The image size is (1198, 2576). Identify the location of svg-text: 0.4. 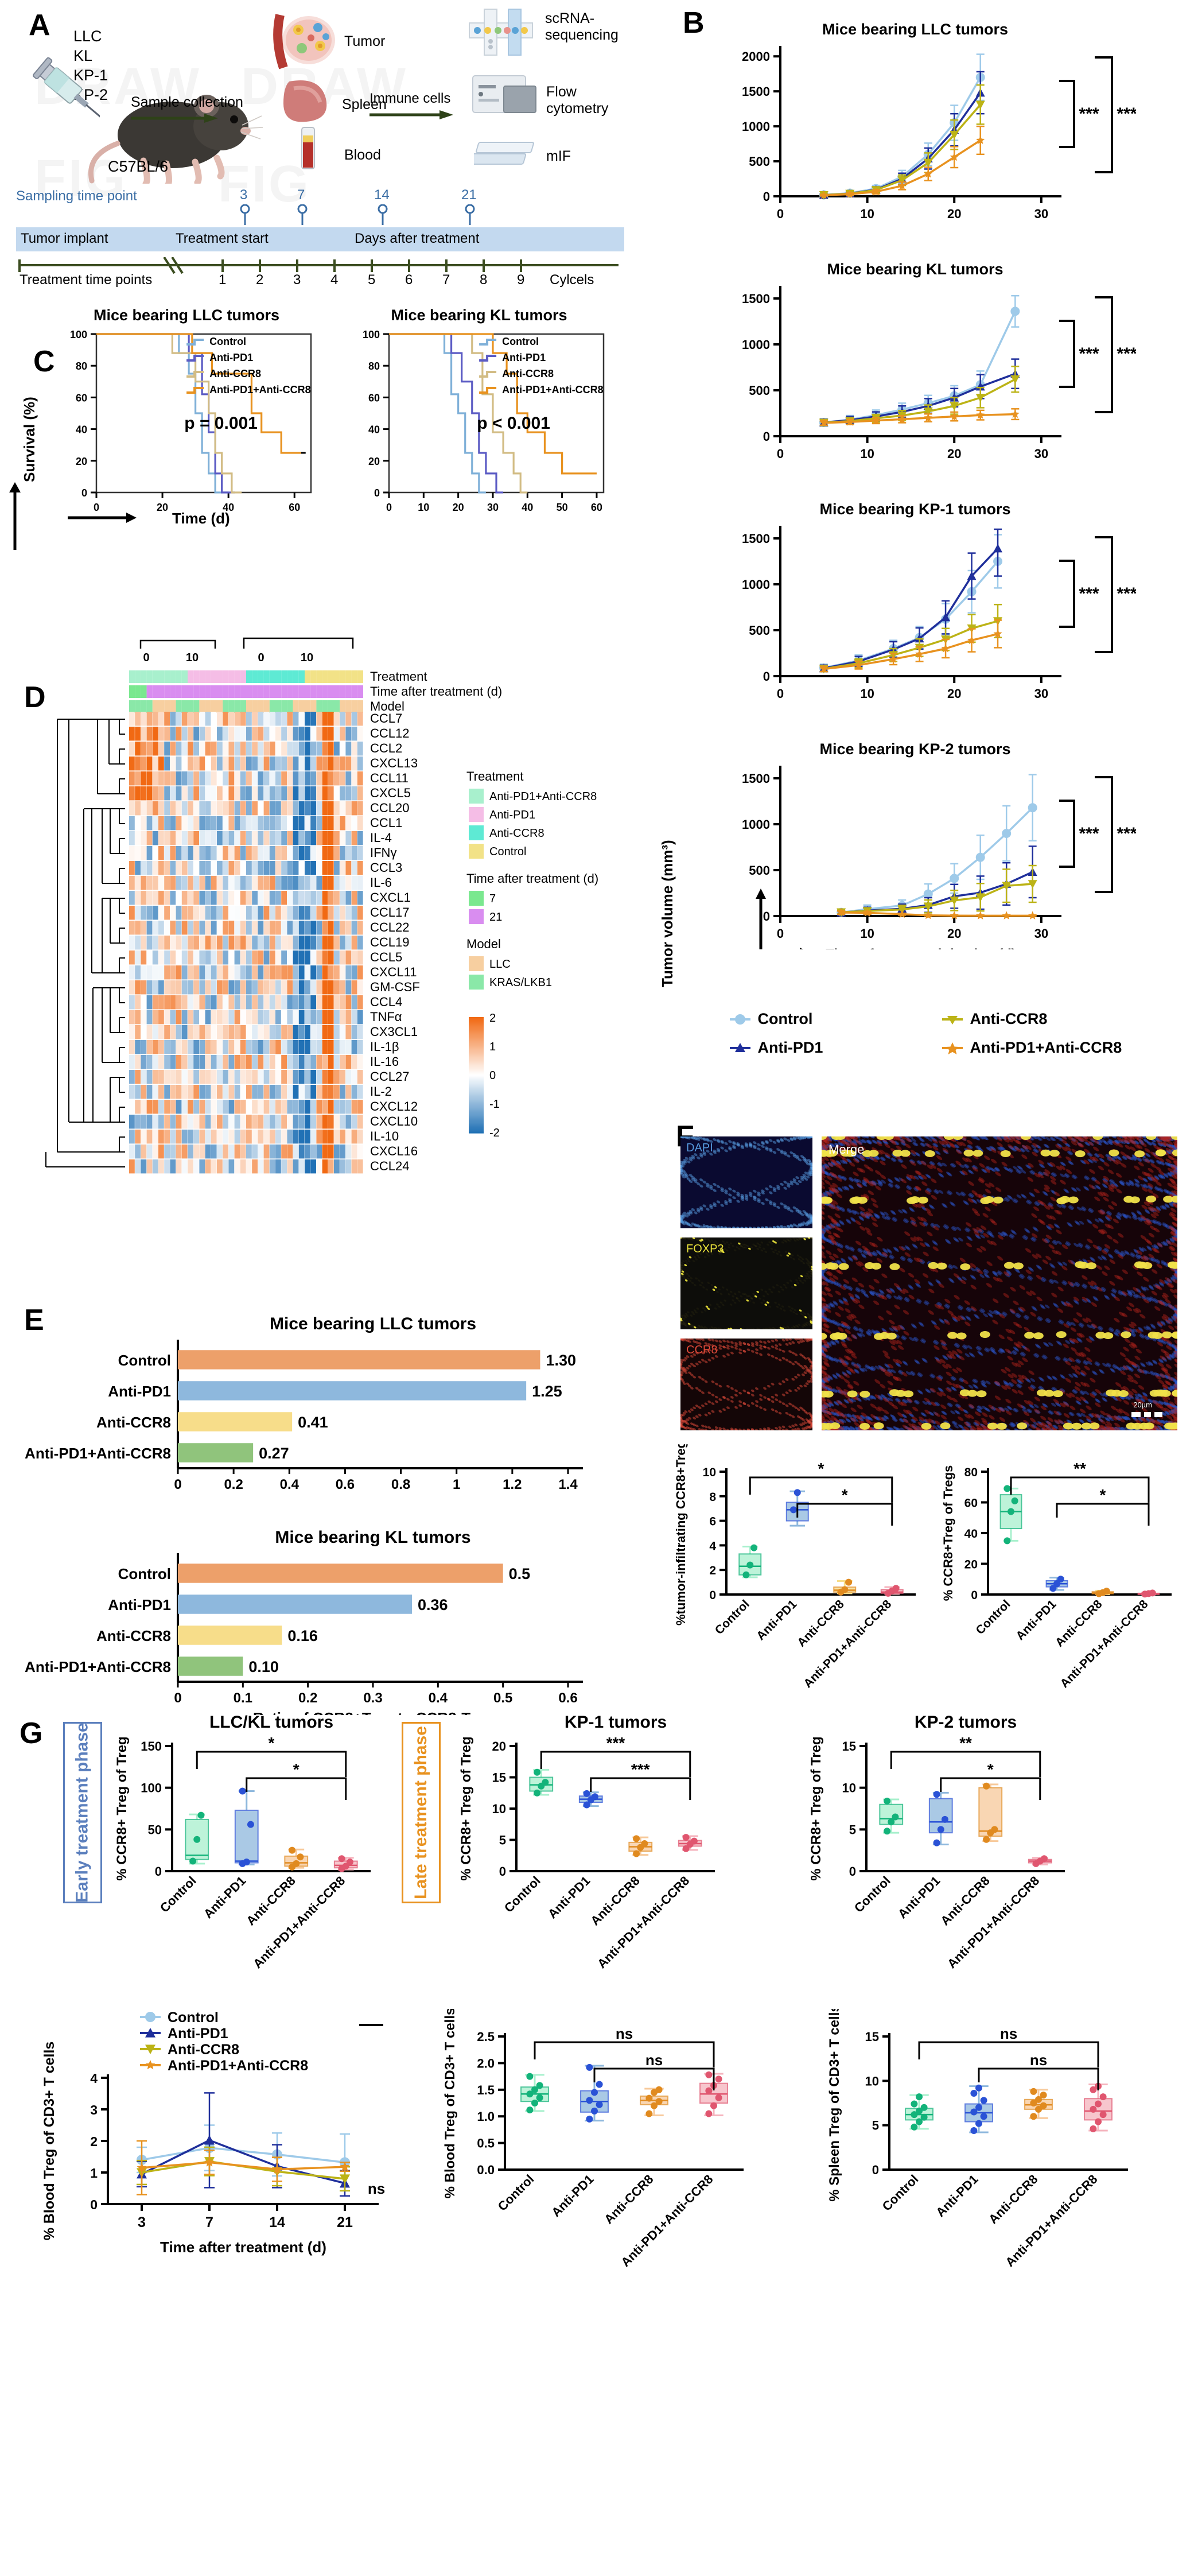
(438, 1698).